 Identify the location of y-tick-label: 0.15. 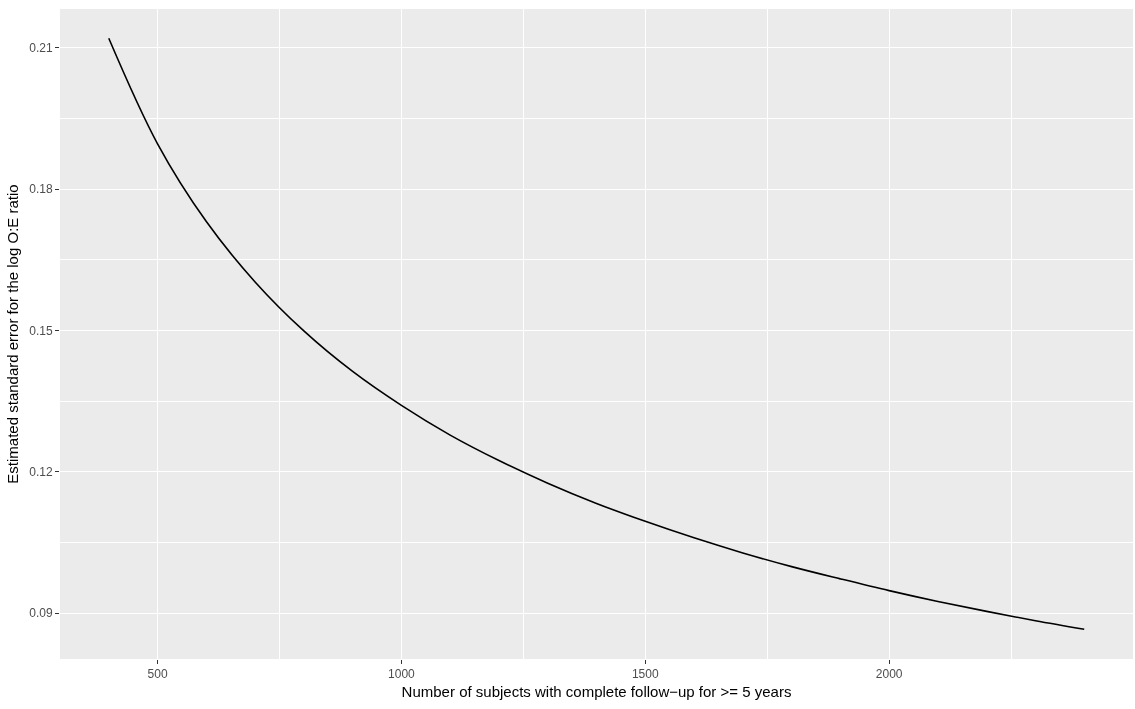
(41, 330).